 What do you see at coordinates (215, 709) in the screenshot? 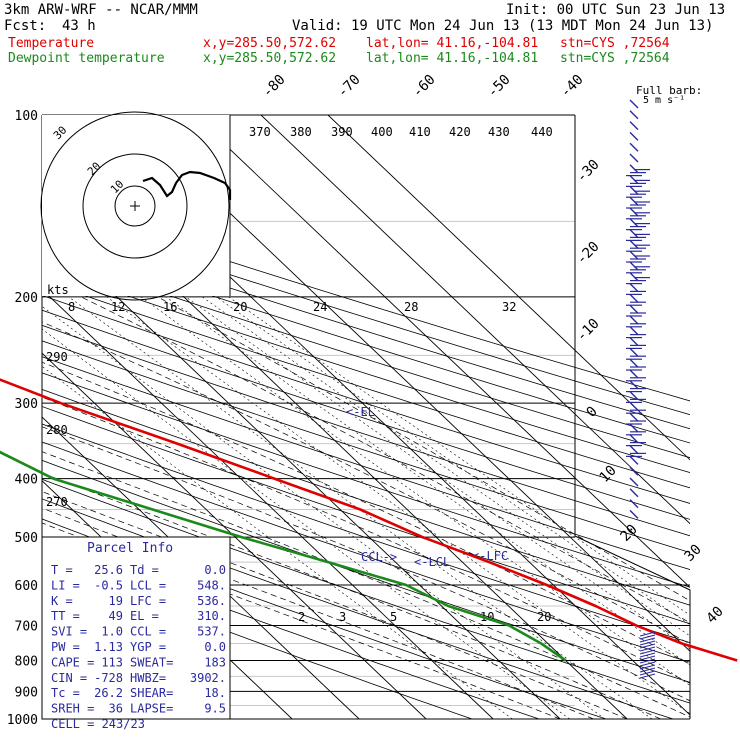
I see `parcel-value2: 9.5` at bounding box center [215, 709].